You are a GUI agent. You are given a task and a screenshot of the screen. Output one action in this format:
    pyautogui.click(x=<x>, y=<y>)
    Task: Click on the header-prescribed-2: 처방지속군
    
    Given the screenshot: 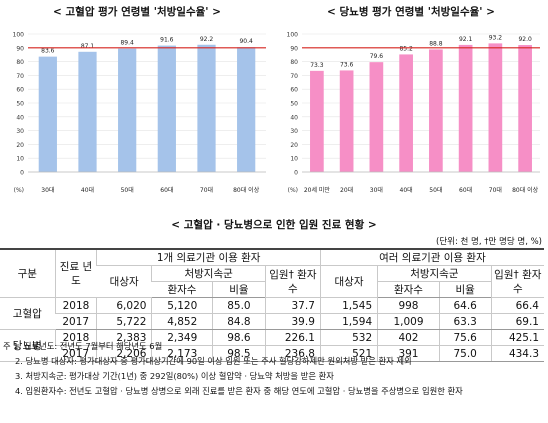 What is the action you would take?
    pyautogui.click(x=434, y=273)
    